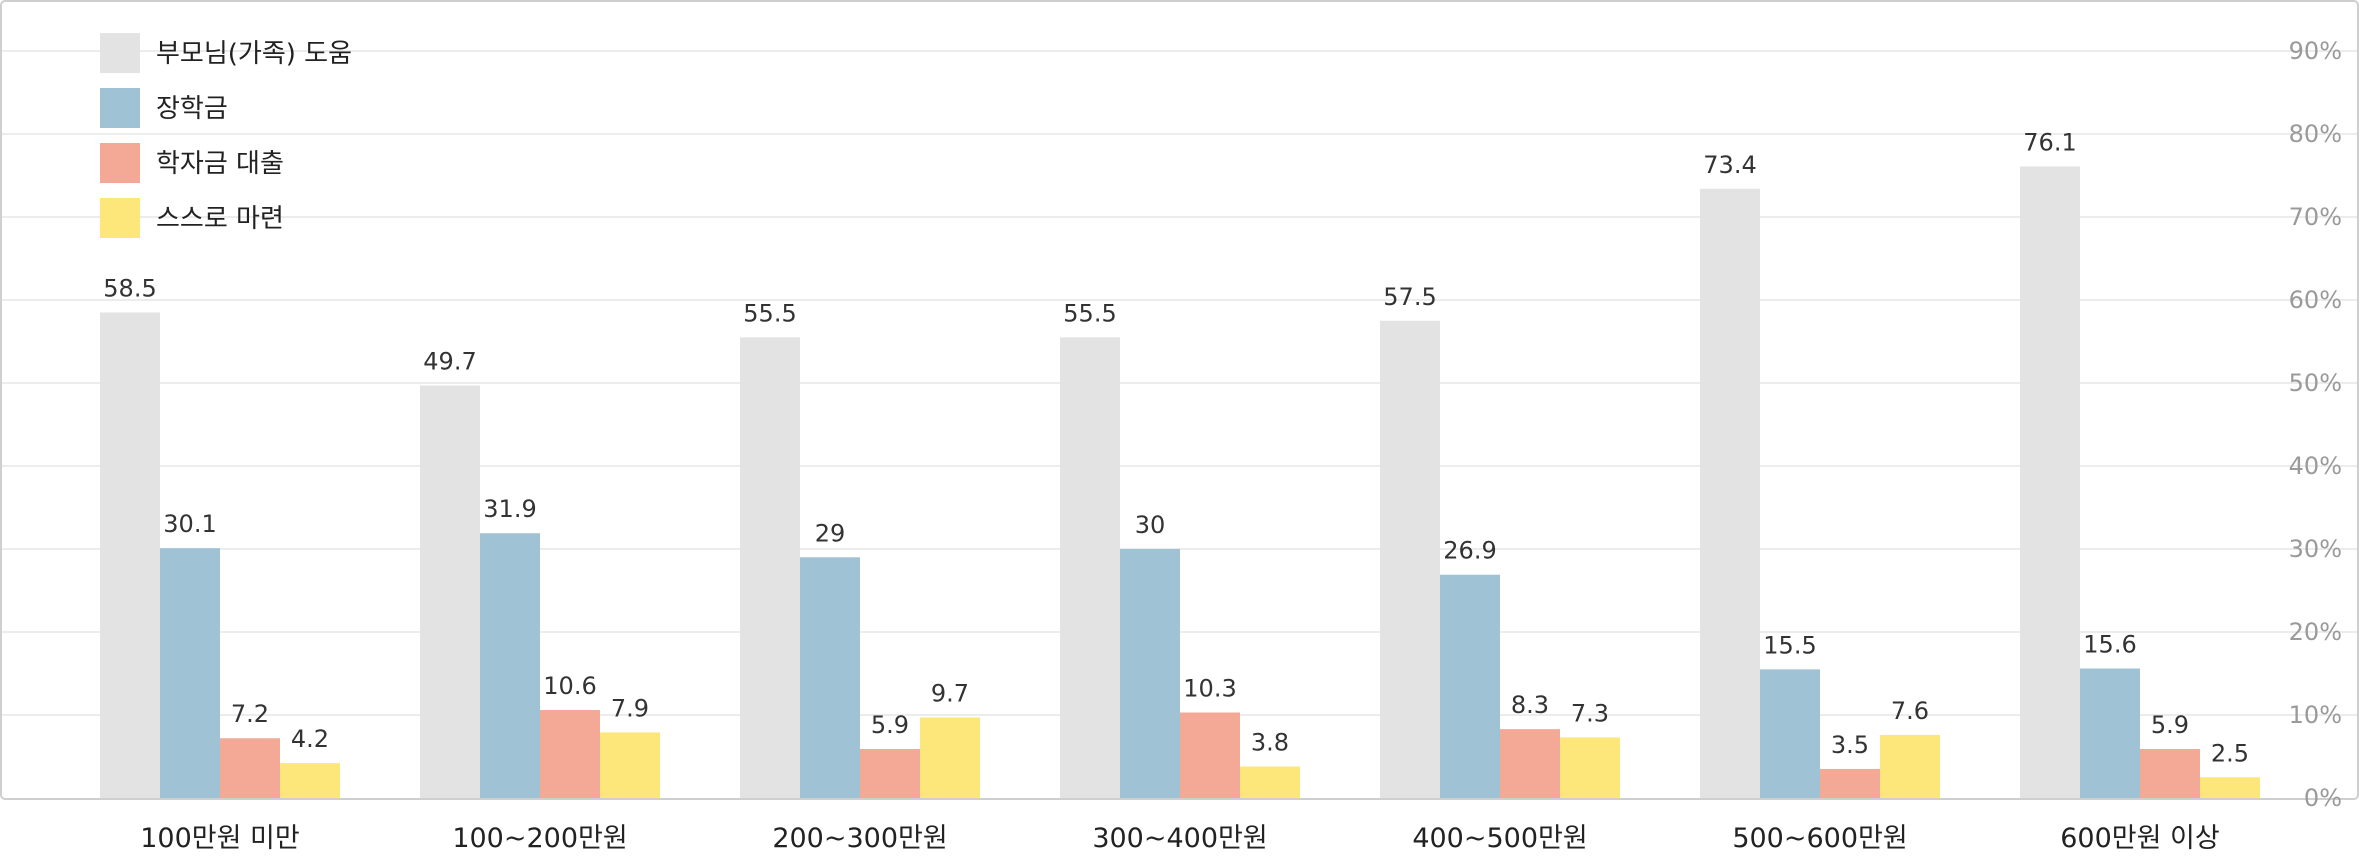  What do you see at coordinates (2315, 383) in the screenshot?
I see `y-tick-label: 50%` at bounding box center [2315, 383].